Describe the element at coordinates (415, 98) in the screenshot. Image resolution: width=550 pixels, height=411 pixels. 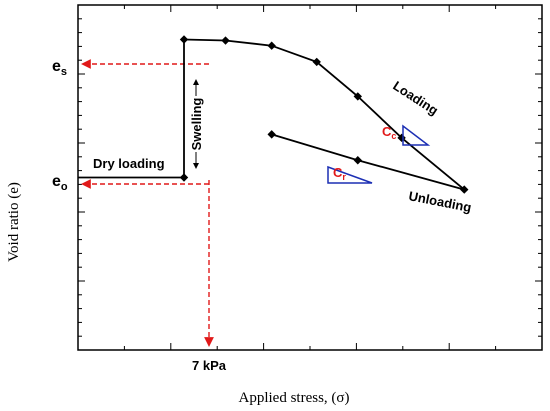
I see `label-loading: Loading` at that location.